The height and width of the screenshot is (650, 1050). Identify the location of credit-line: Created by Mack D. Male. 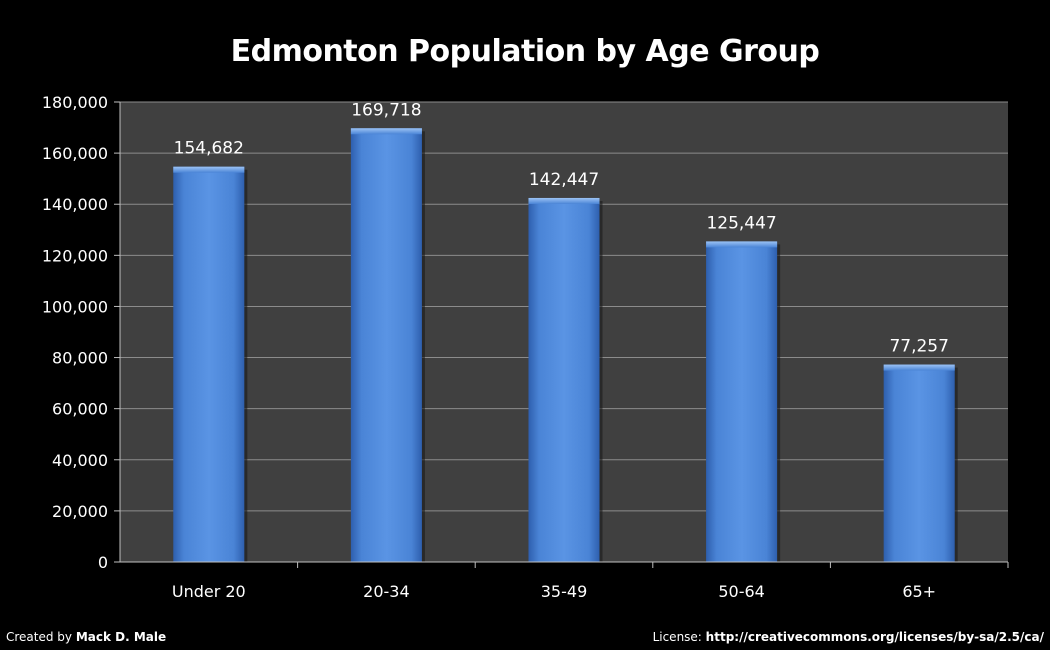
(86, 637).